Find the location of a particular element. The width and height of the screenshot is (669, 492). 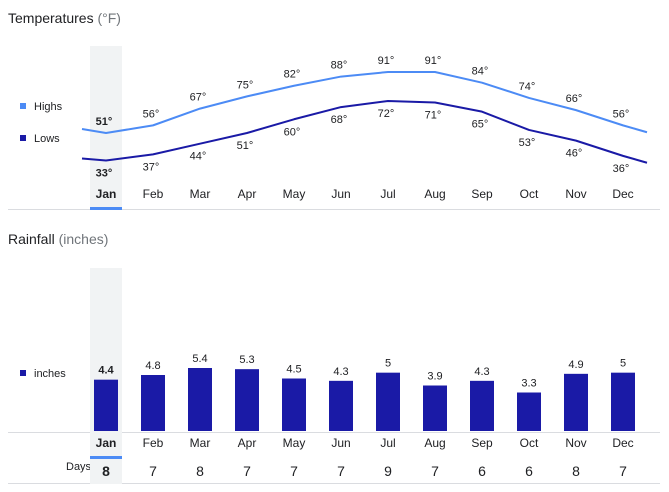

rain-label-sep: 4.3 is located at coordinates (481, 372).